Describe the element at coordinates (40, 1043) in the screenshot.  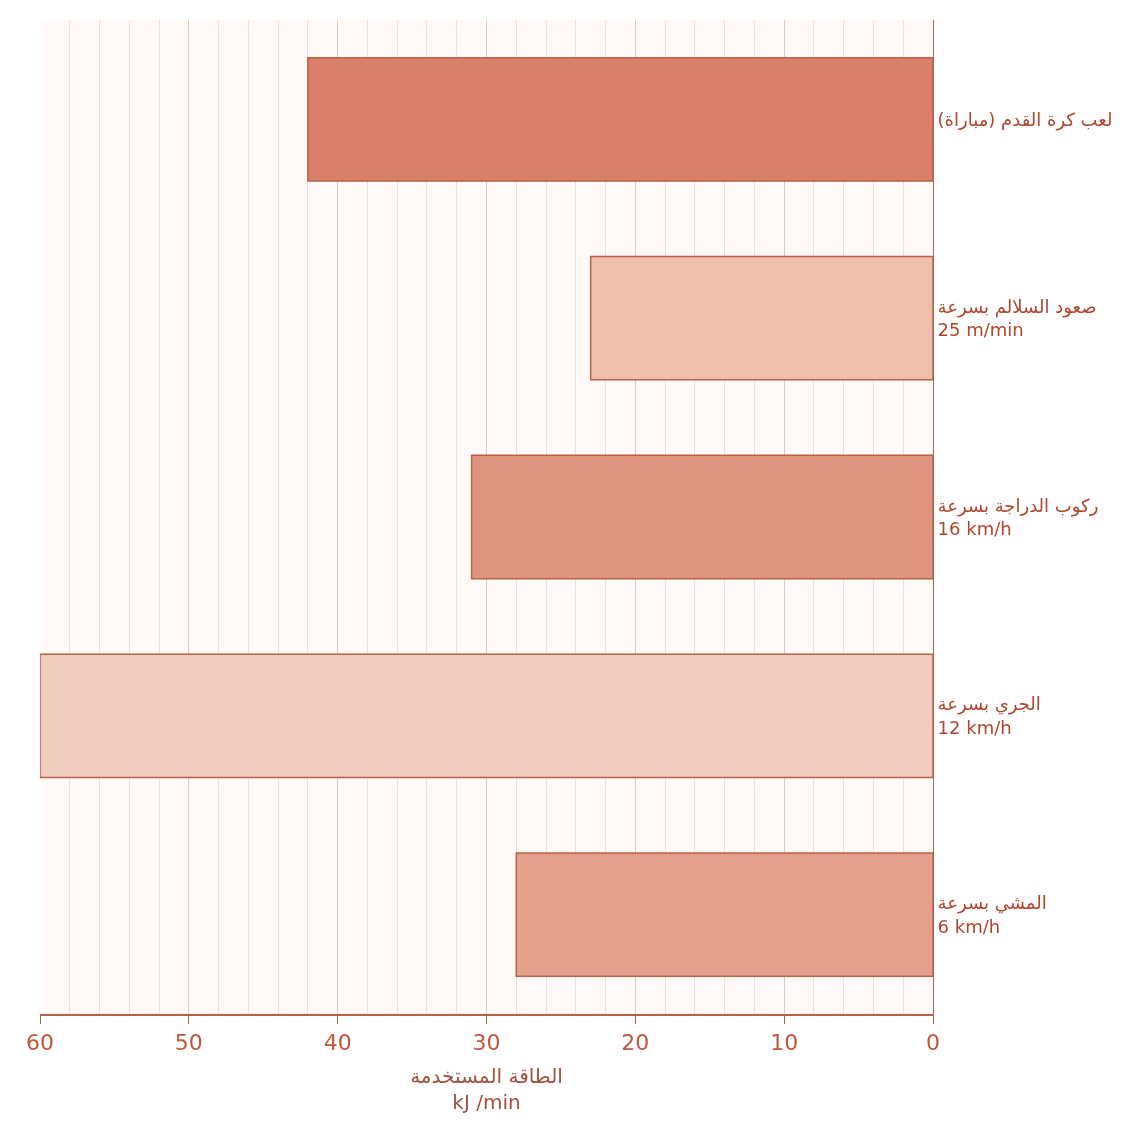
I see `x-tick-label: 60` at that location.